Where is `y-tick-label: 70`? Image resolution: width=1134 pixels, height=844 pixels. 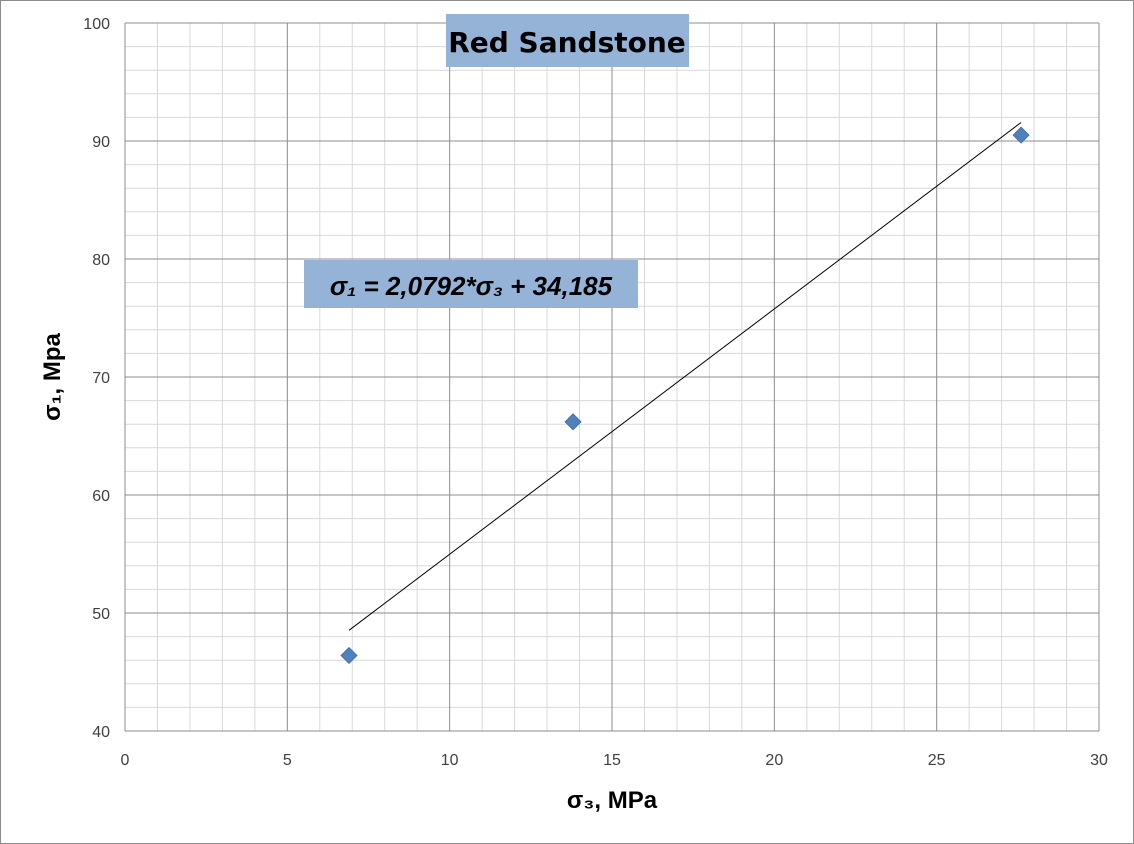
y-tick-label: 70 is located at coordinates (101, 378).